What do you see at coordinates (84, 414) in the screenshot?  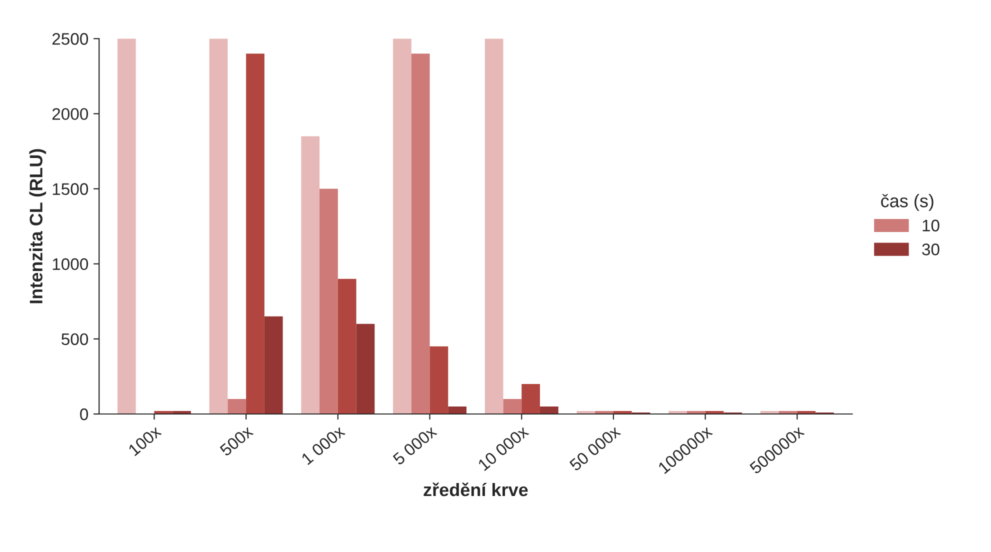 I see `y-tick-label: 0` at bounding box center [84, 414].